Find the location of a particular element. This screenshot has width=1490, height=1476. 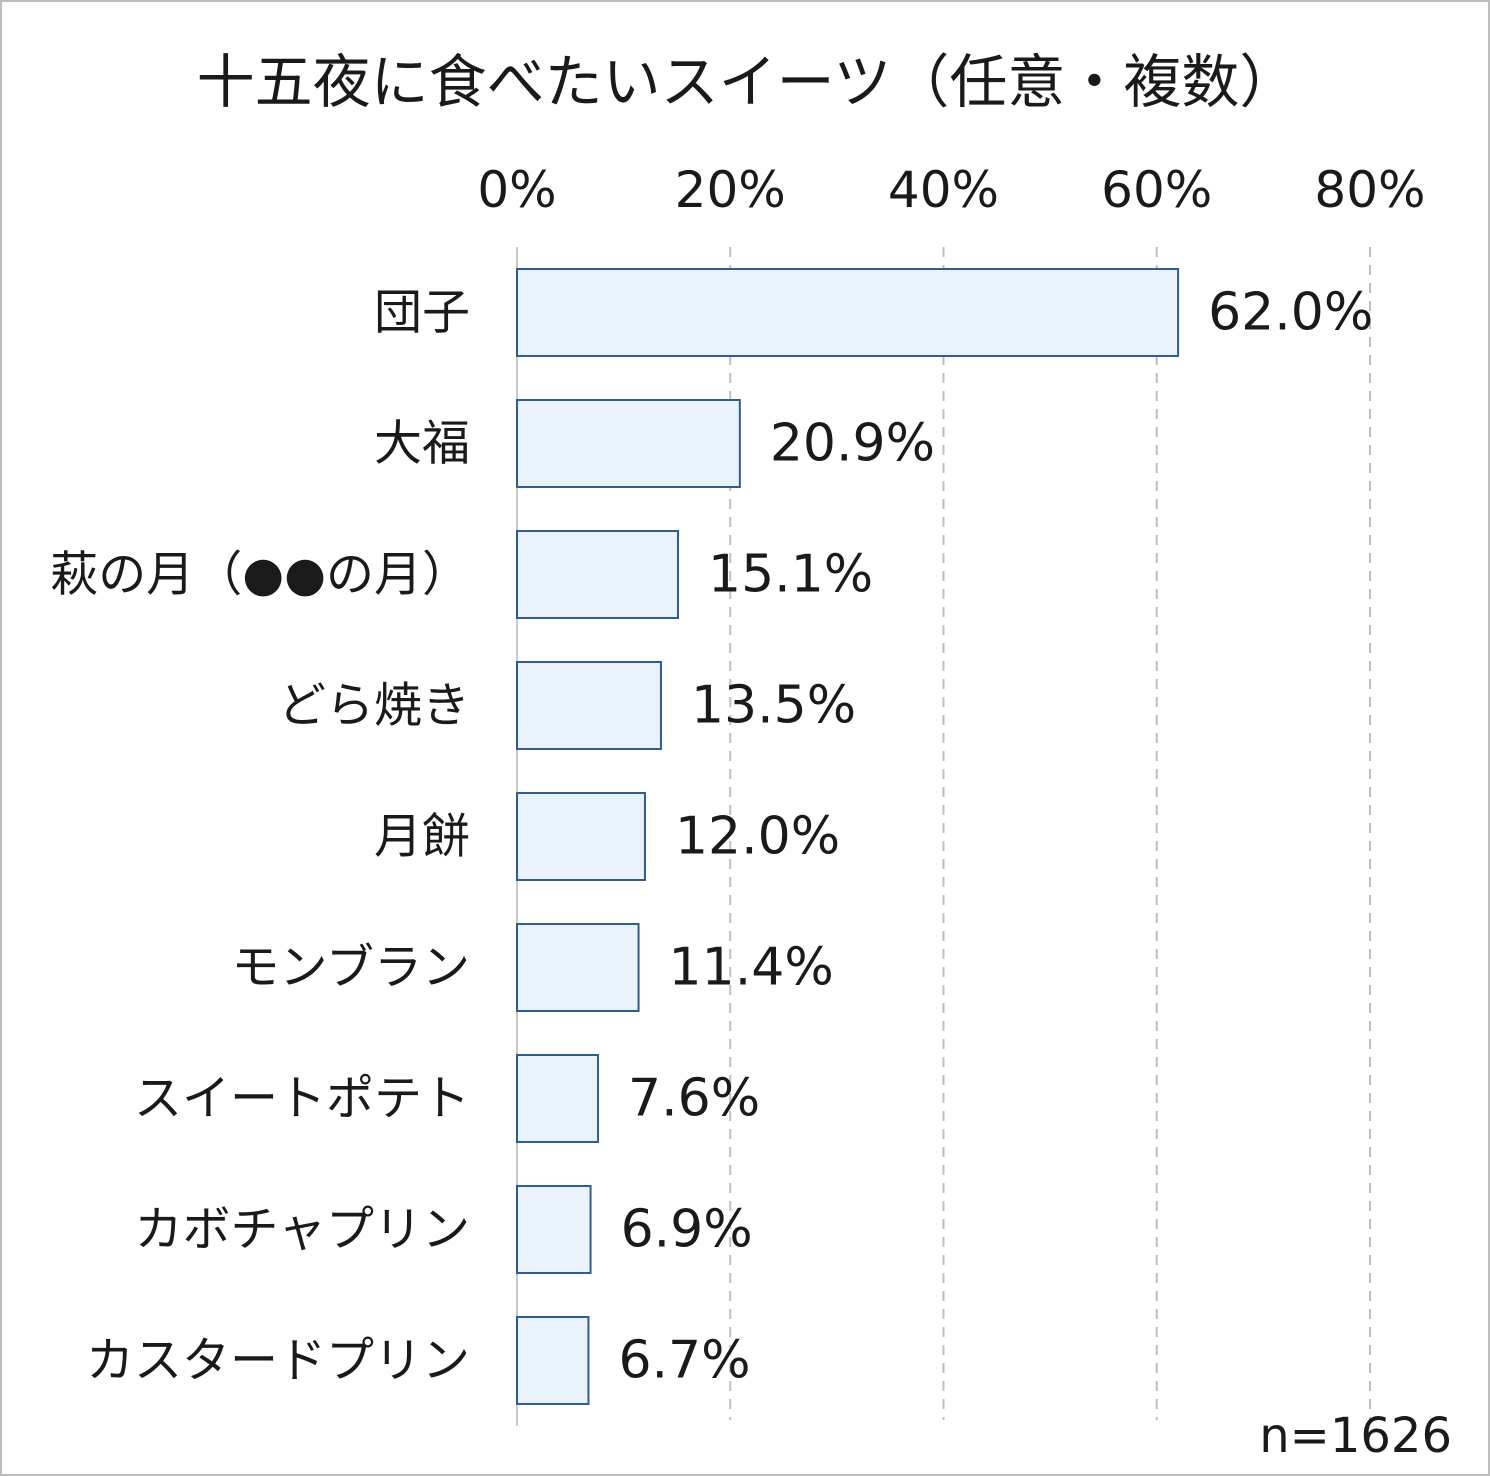

x-tick-label: 40% is located at coordinates (943, 190).